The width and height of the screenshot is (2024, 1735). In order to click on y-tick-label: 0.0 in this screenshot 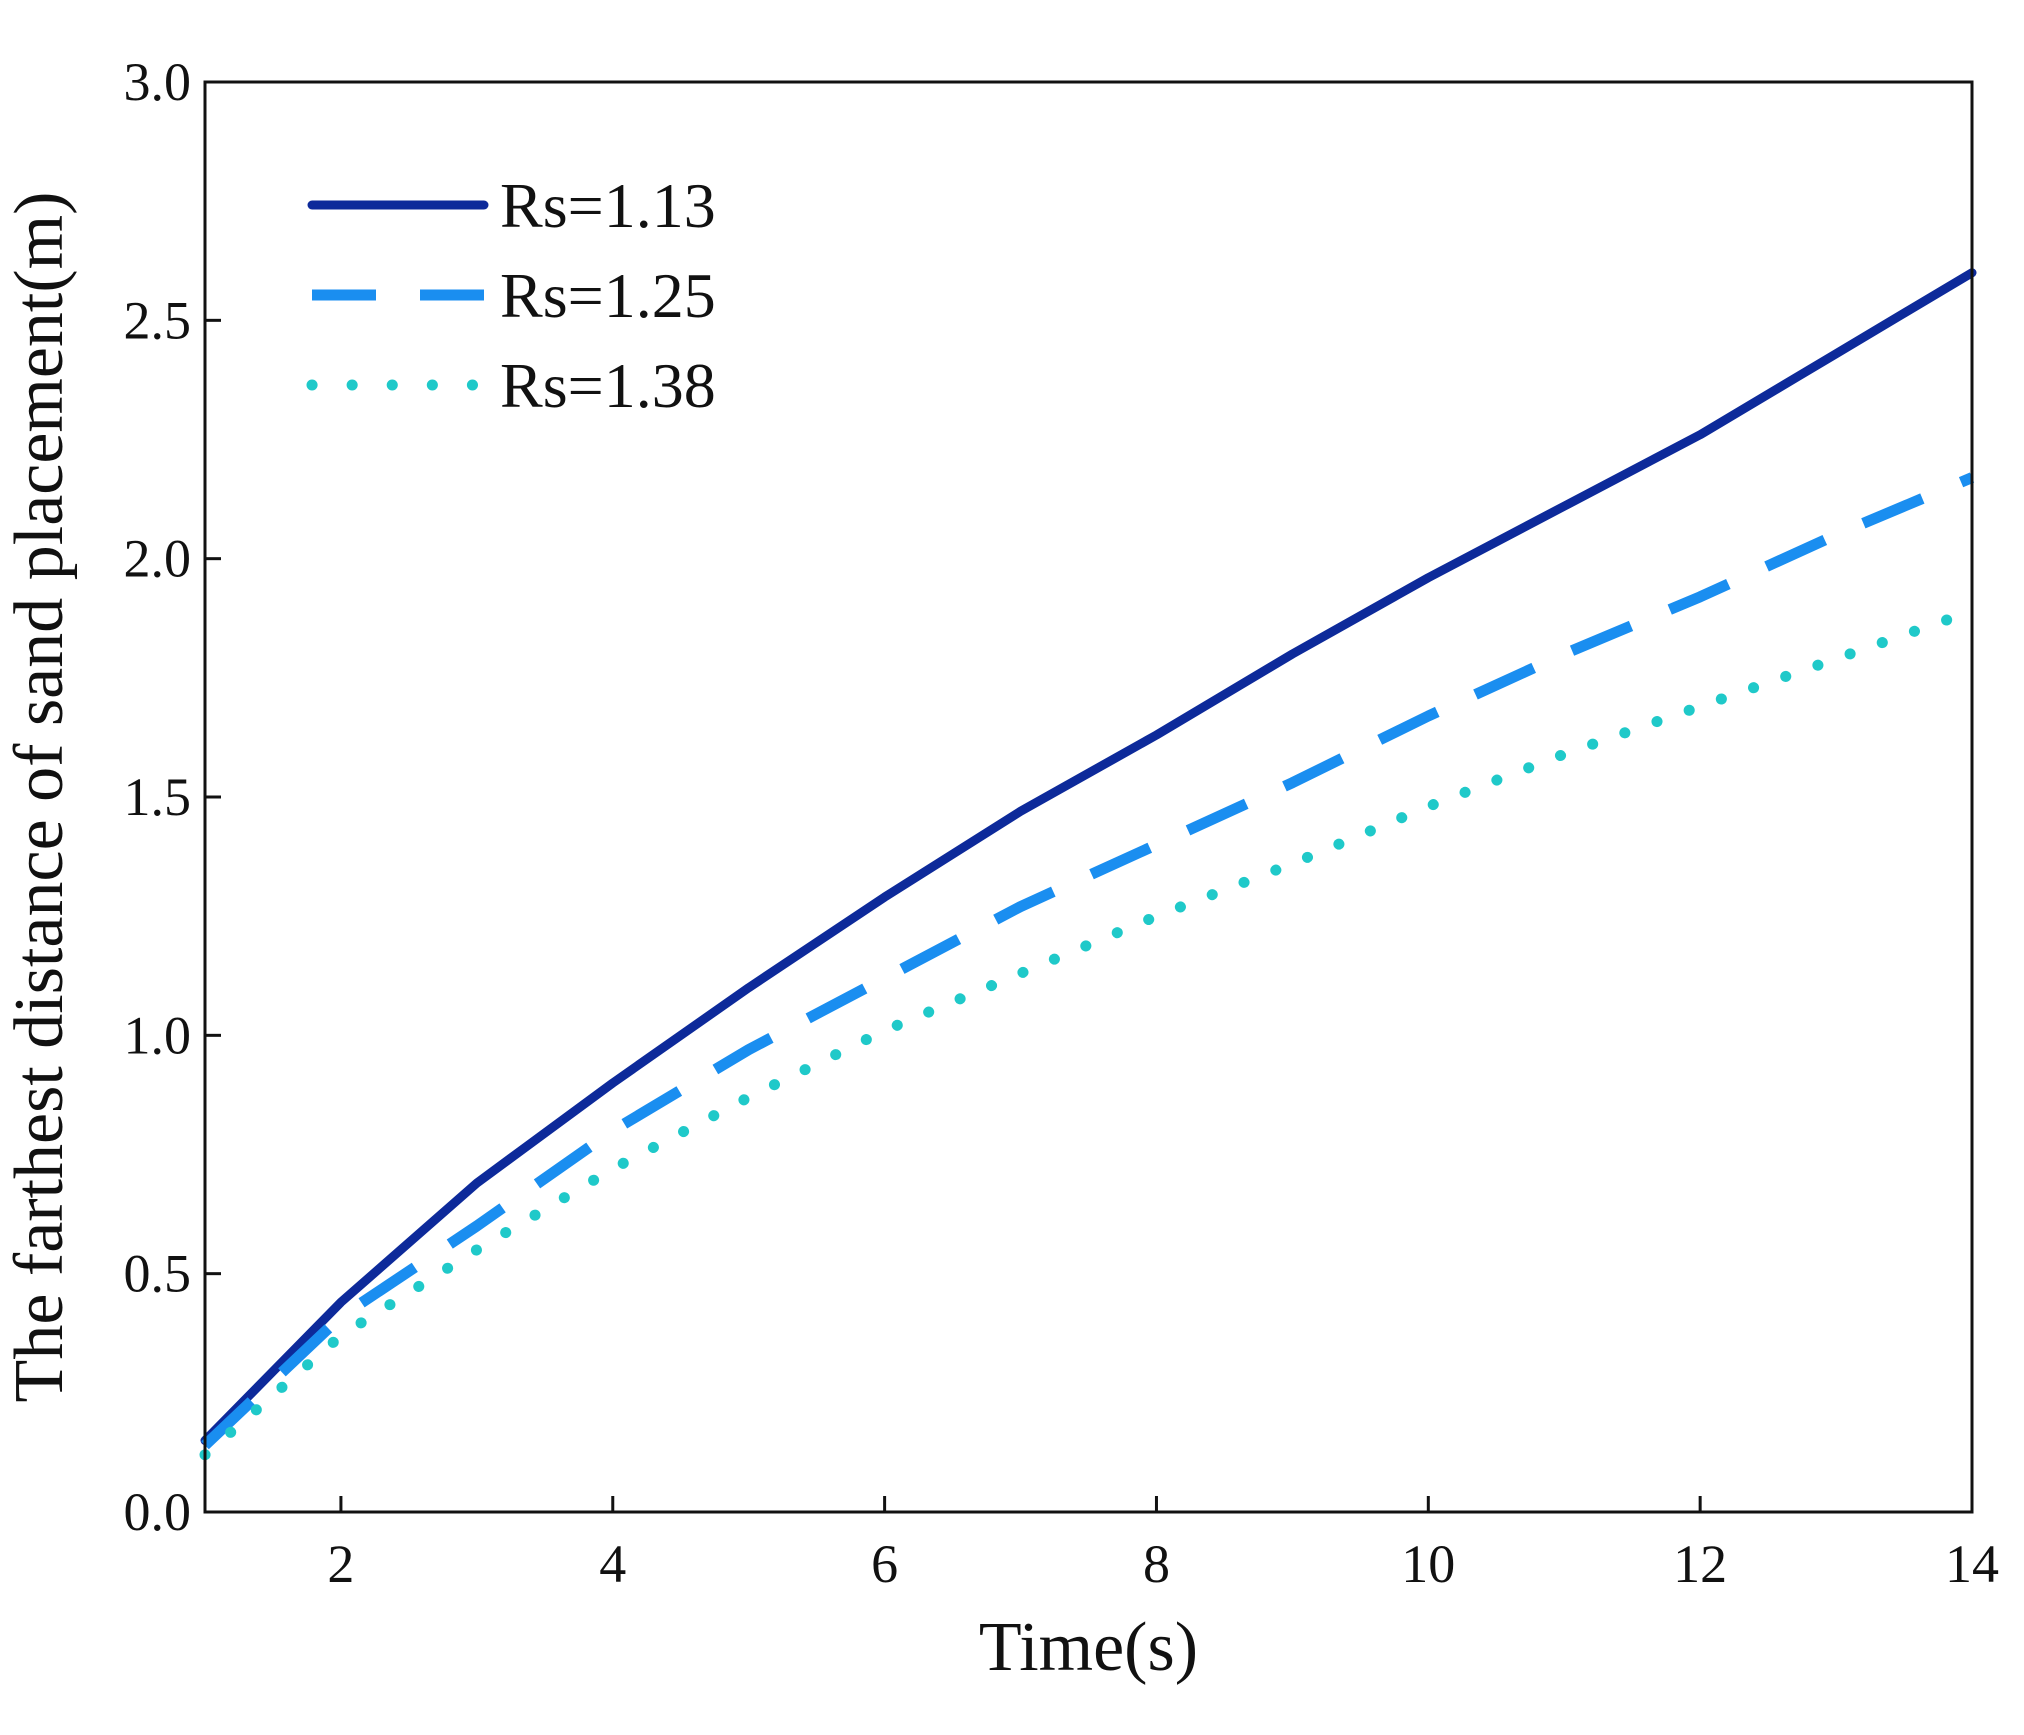, I will do `click(158, 1512)`.